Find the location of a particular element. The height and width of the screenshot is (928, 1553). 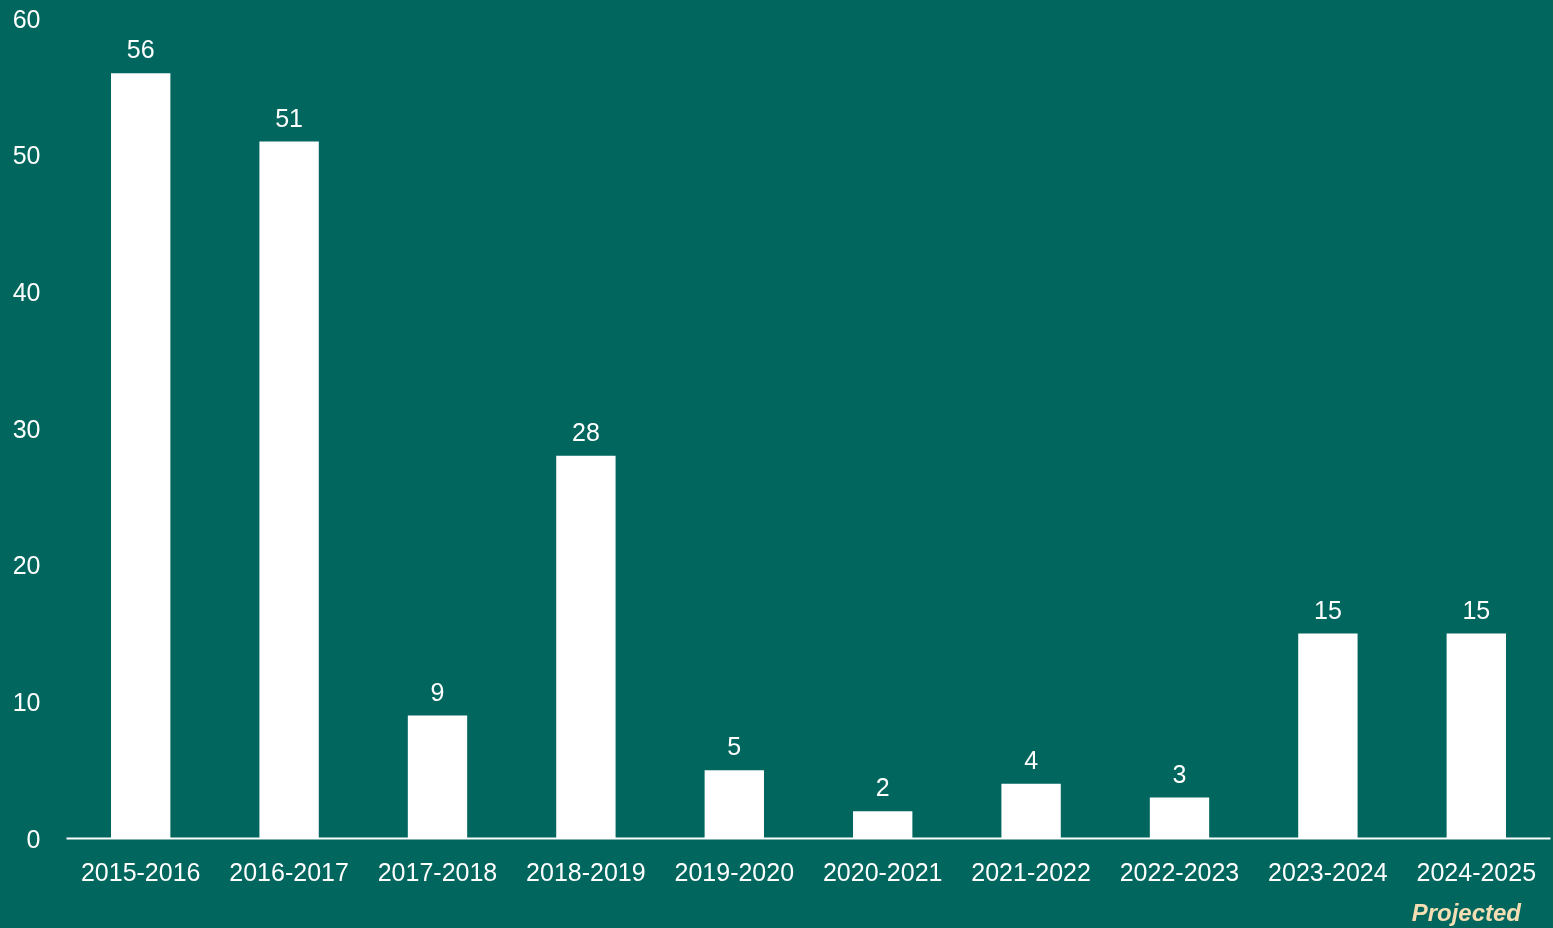

y-tick-label: 40 is located at coordinates (26, 291).